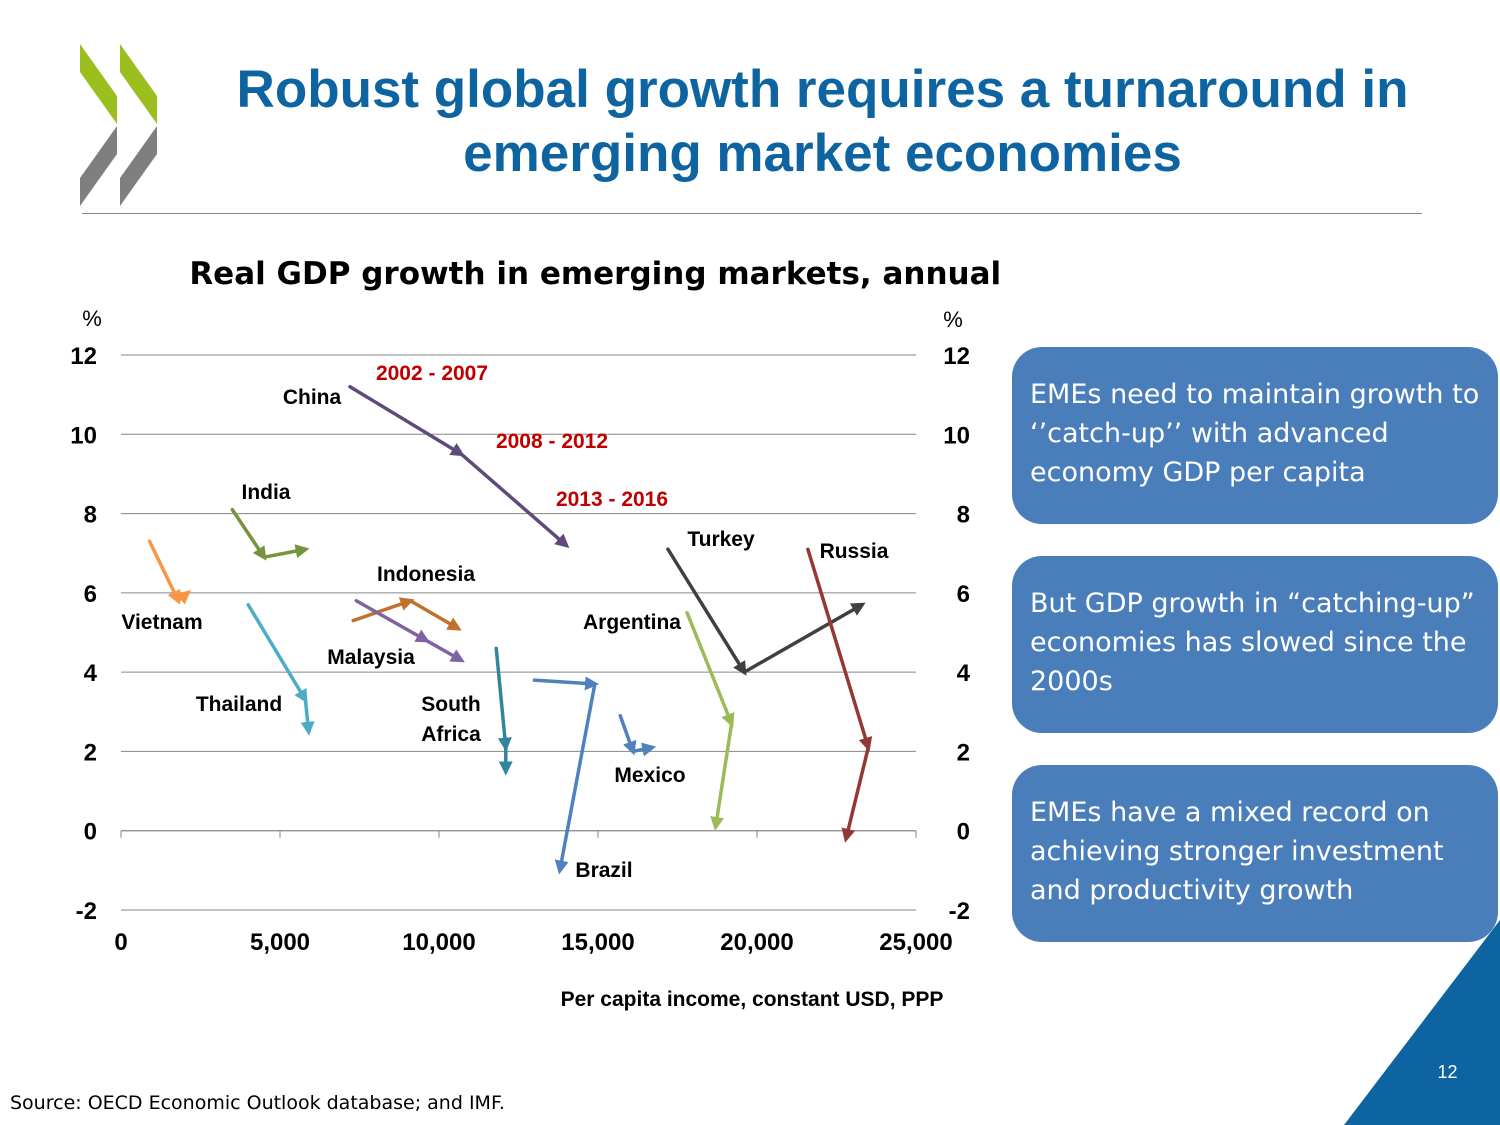 This screenshot has height=1125, width=1500. I want to click on logo-green-chevron-left, so click(98, 84).